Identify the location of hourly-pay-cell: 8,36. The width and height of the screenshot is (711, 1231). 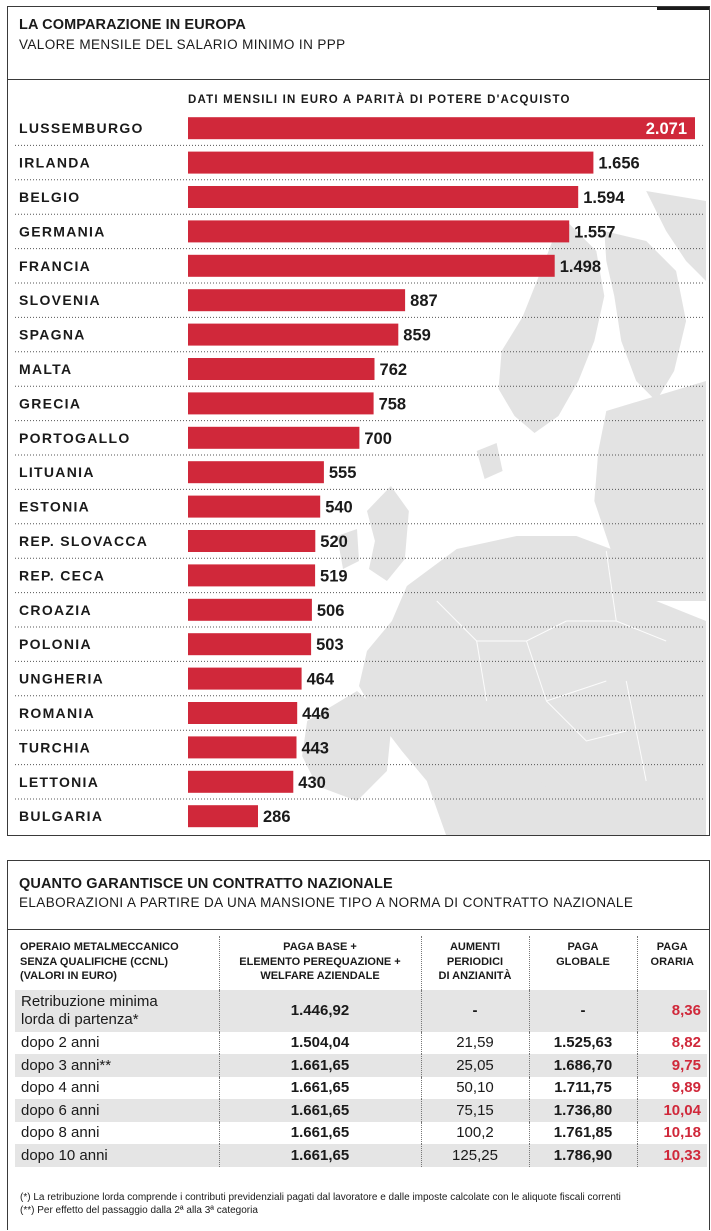
(671, 1010).